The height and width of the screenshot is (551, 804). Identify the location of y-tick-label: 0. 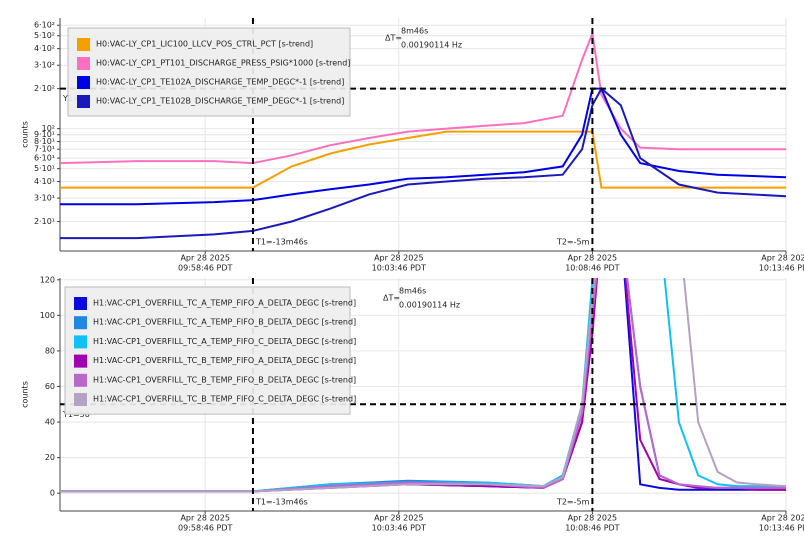
(52, 493).